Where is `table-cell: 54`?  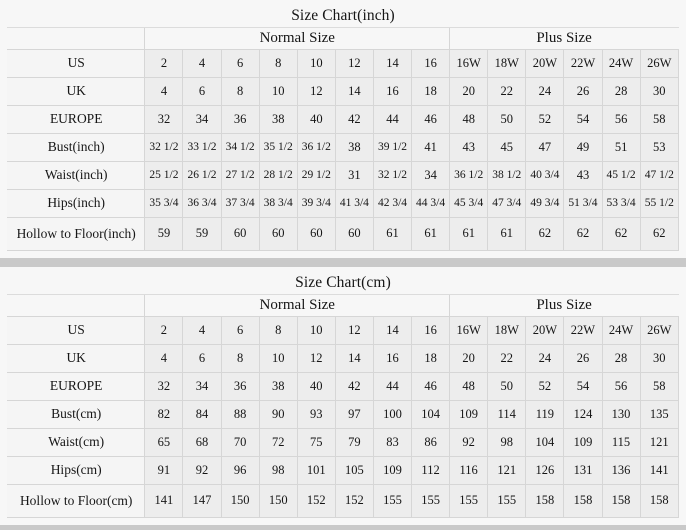 table-cell: 54 is located at coordinates (583, 119).